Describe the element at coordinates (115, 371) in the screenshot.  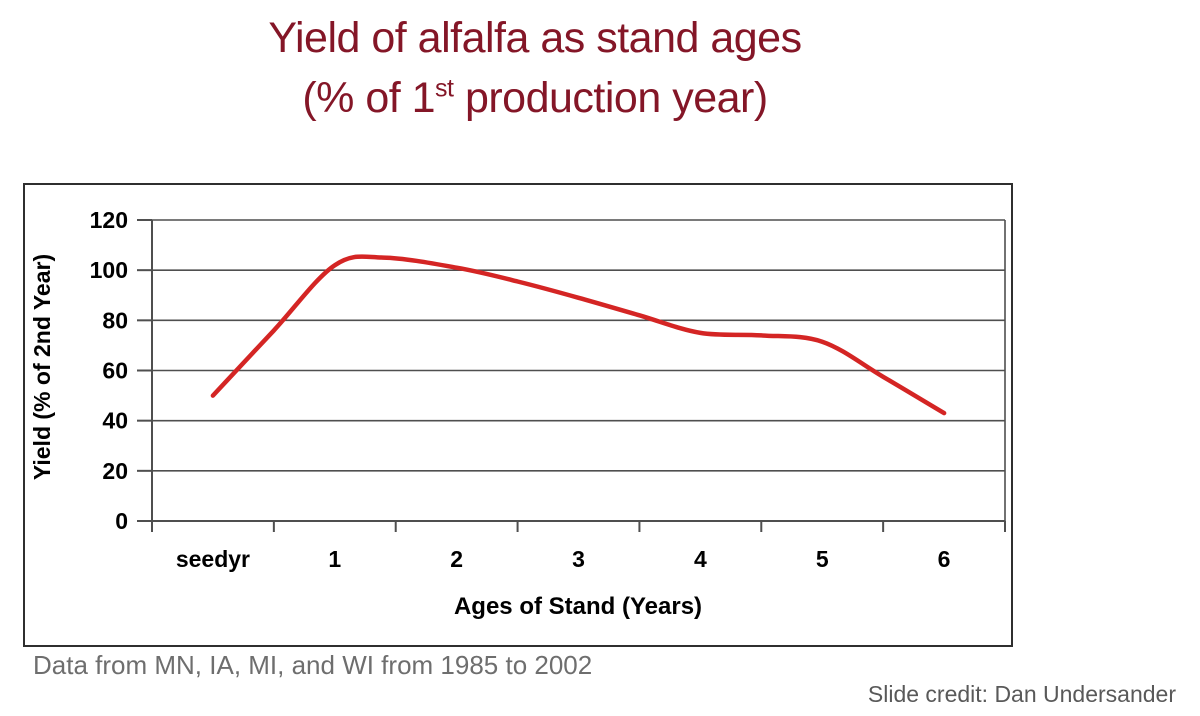
I see `y-tick-label: 60` at that location.